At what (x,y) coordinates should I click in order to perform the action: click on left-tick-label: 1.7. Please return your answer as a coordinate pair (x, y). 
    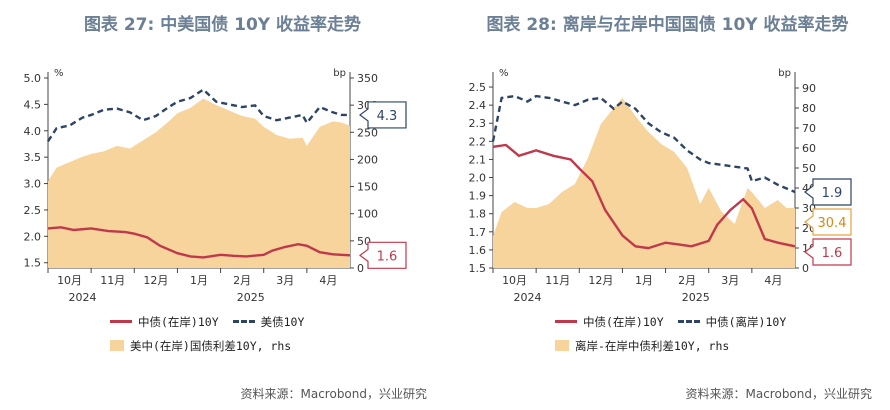
    Looking at the image, I should click on (478, 232).